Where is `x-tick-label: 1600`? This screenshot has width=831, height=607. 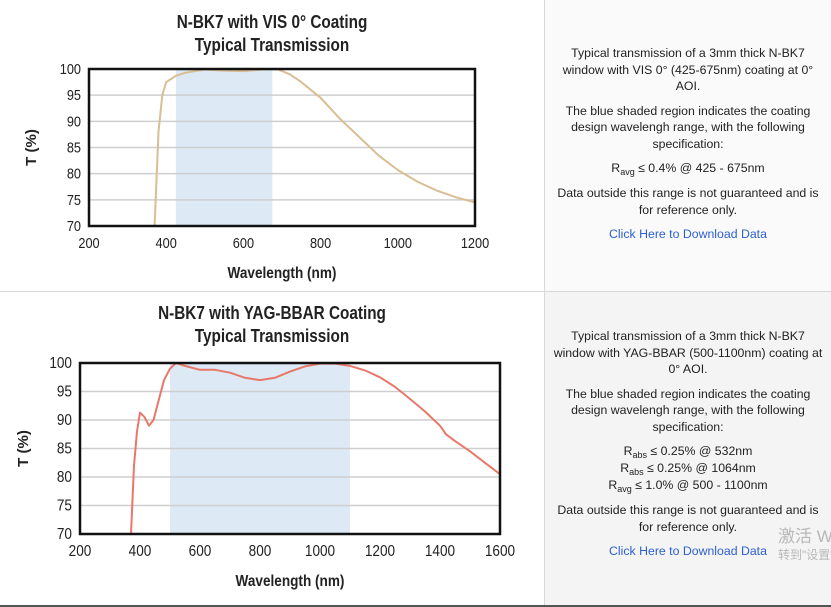
x-tick-label: 1600 is located at coordinates (500, 551).